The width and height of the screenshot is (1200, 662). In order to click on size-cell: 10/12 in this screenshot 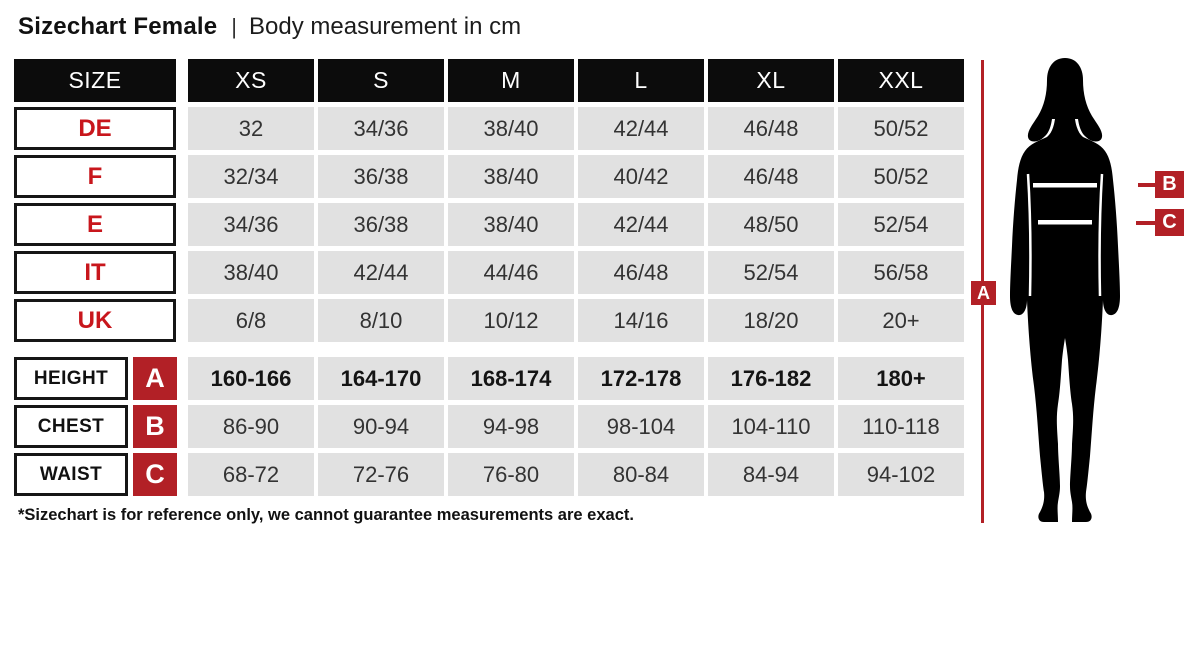, I will do `click(511, 320)`.